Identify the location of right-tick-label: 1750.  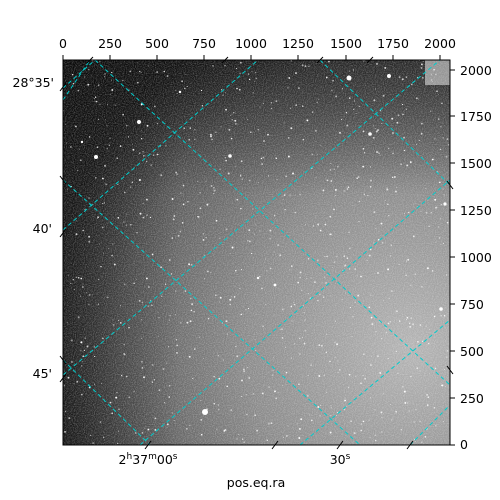
(476, 116).